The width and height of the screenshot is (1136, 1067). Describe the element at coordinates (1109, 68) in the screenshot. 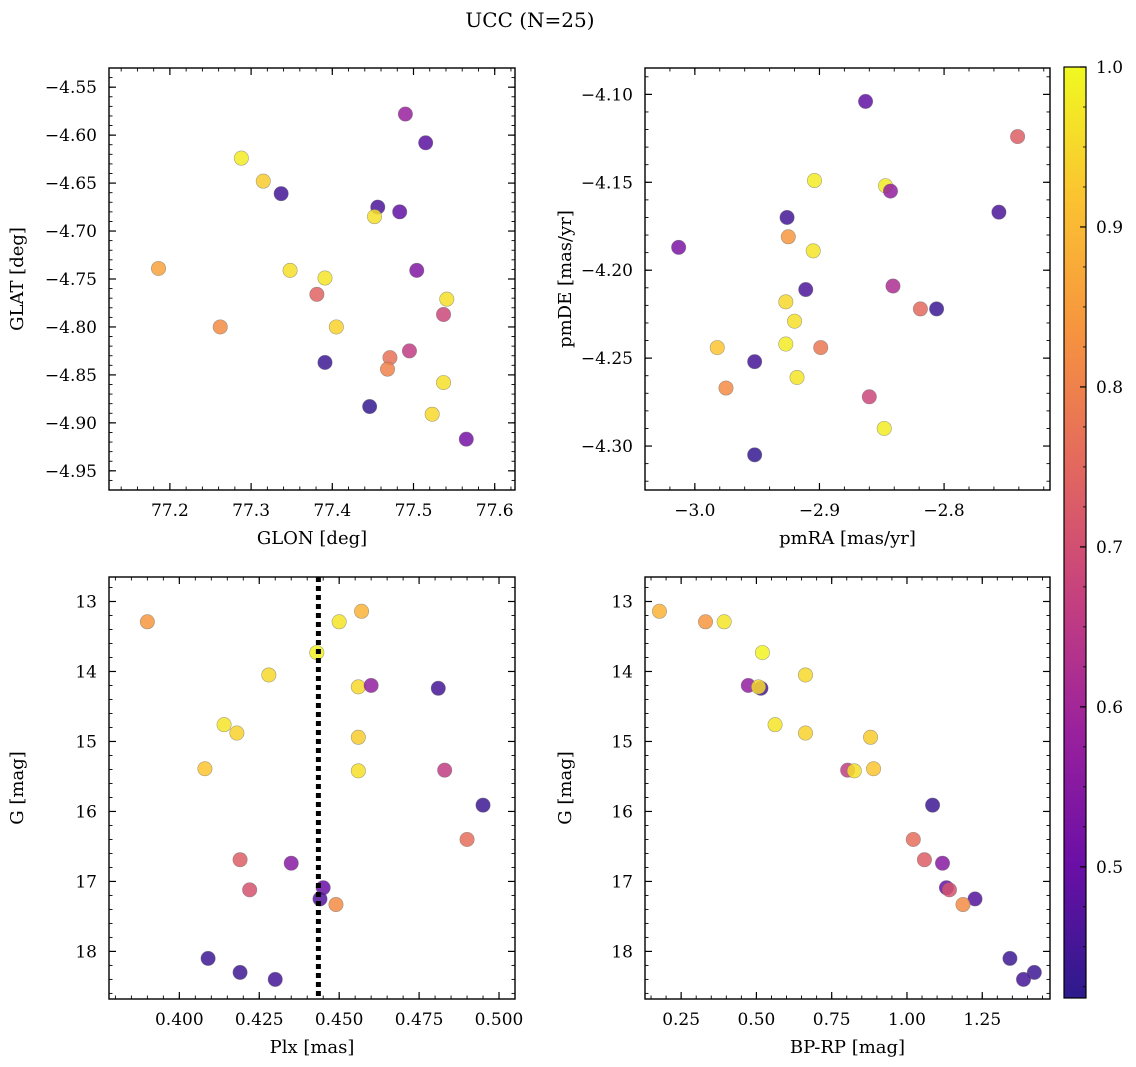

I see `colorbar-tick-label: 1.0` at that location.